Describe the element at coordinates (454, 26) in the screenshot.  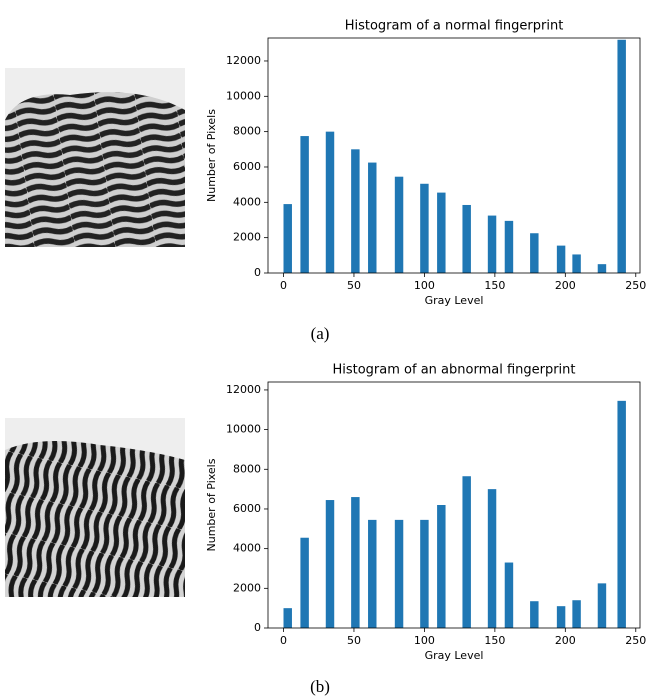
I see `chart-title: Histogram of a normal fingerprint` at that location.